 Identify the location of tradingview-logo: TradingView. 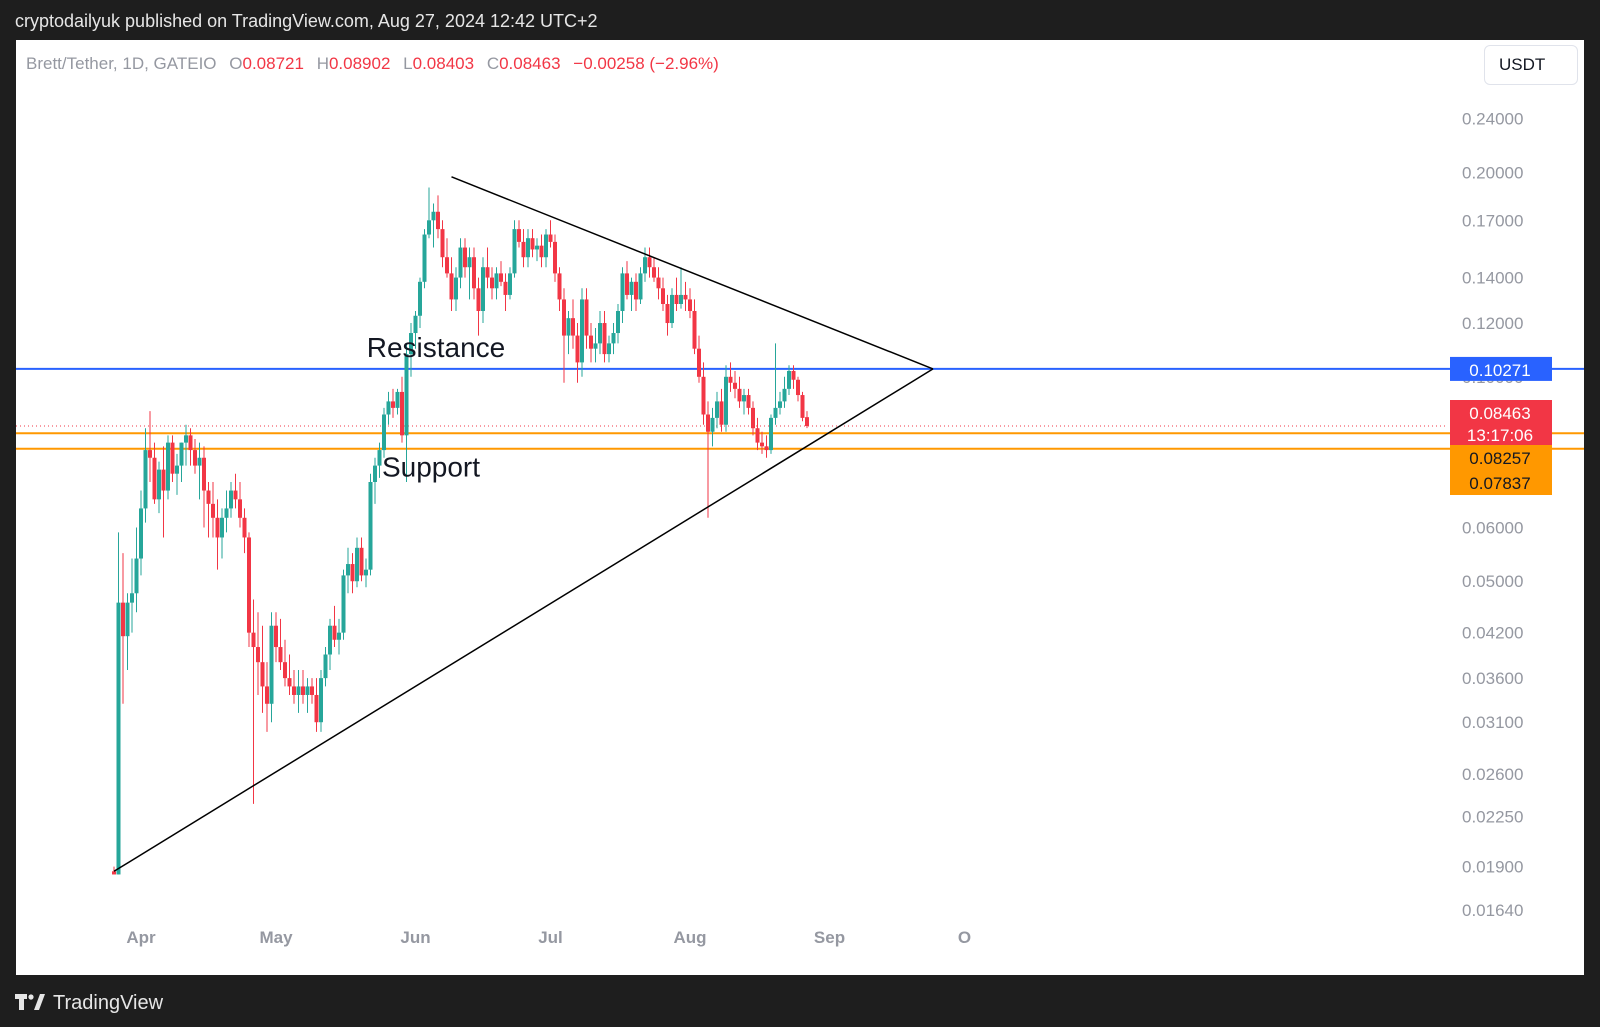
(89, 1003).